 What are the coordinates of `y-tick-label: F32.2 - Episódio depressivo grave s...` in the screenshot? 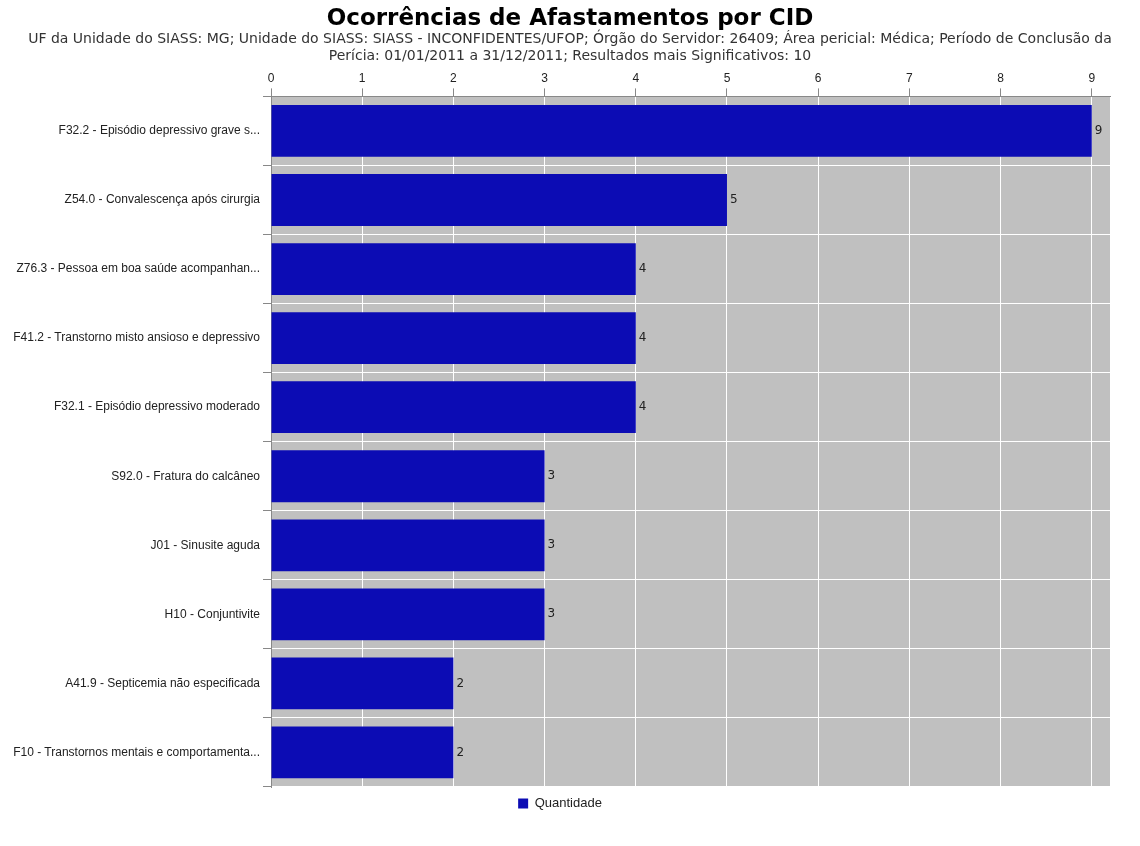 It's located at (159, 130).